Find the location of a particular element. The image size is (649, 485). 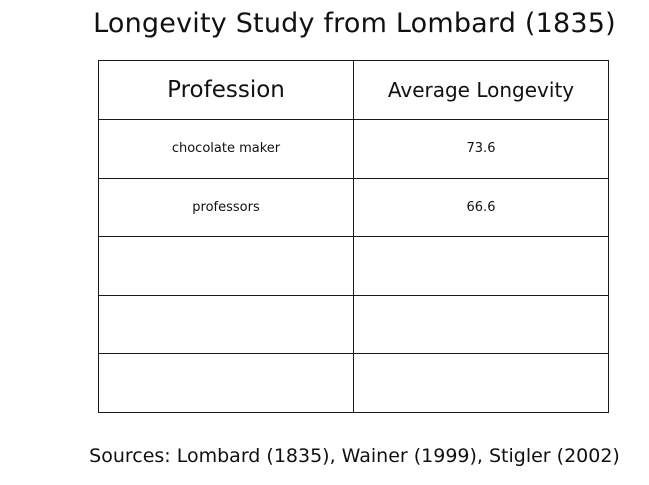

page-title: Longevity Study from Lombard (1835) is located at coordinates (354, 23).